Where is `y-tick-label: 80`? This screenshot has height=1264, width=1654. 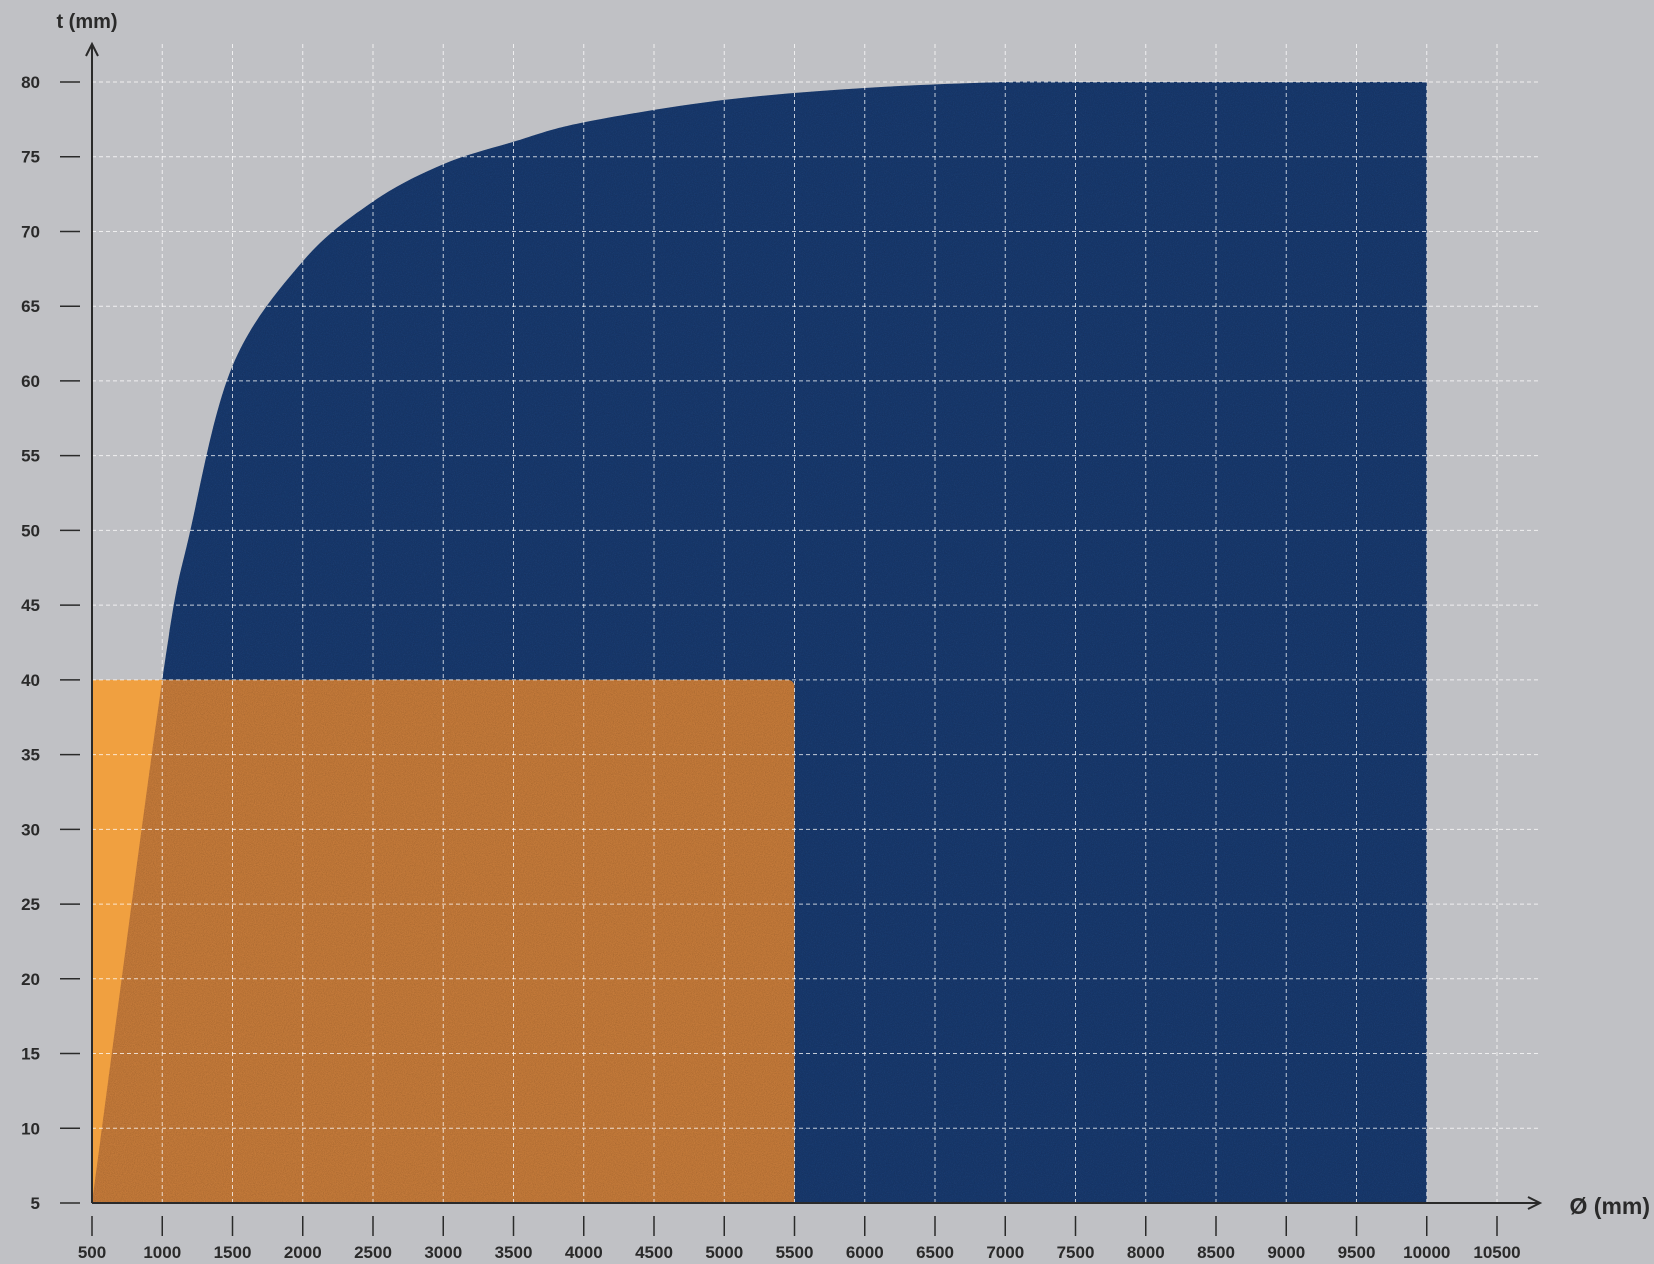
y-tick-label: 80 is located at coordinates (30, 82).